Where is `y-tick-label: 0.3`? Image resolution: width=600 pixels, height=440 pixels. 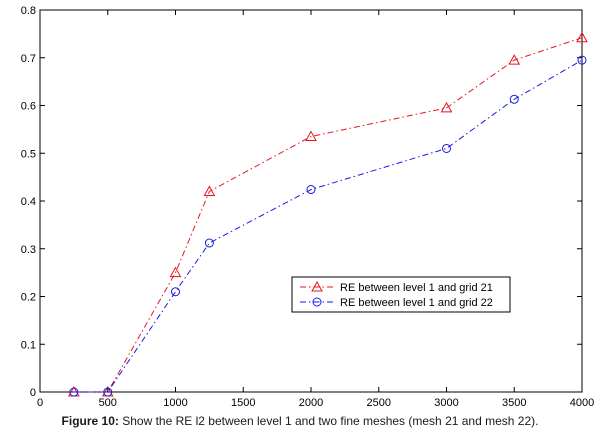 y-tick-label: 0.3 is located at coordinates (28, 250).